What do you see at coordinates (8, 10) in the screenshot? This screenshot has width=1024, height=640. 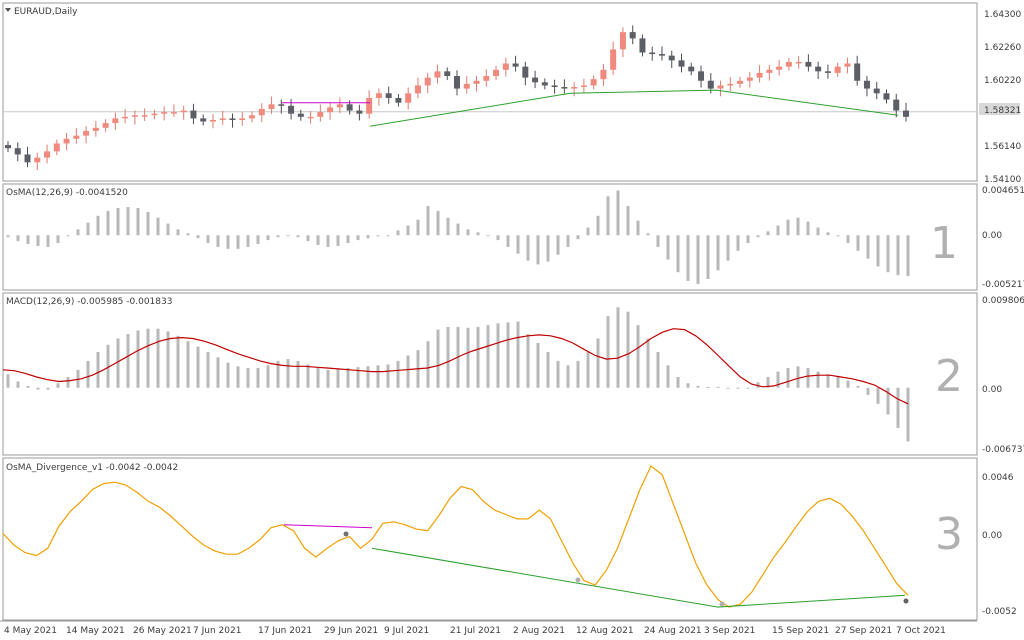 I see `window-menu-triangle-icon` at bounding box center [8, 10].